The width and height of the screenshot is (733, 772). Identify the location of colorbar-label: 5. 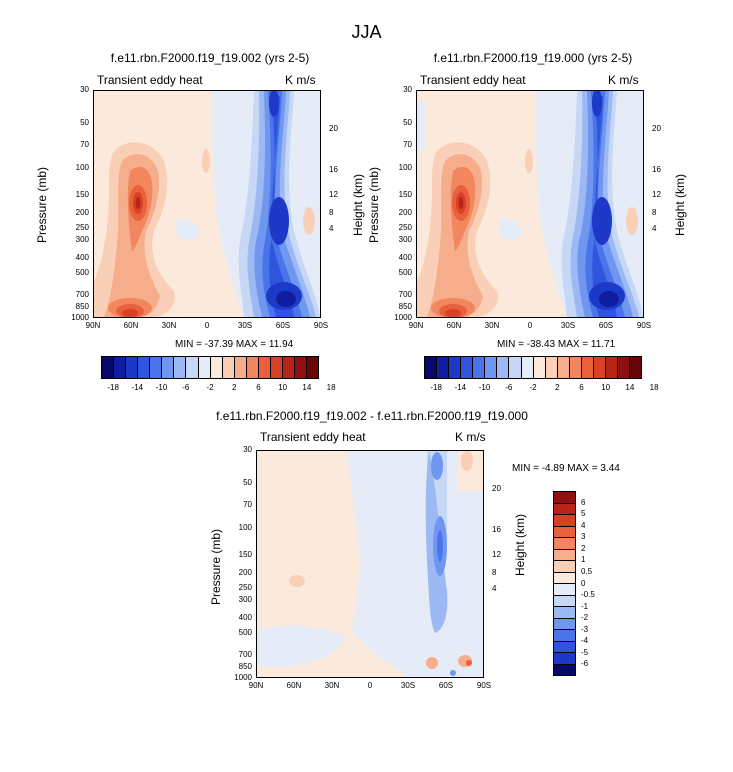
(583, 514).